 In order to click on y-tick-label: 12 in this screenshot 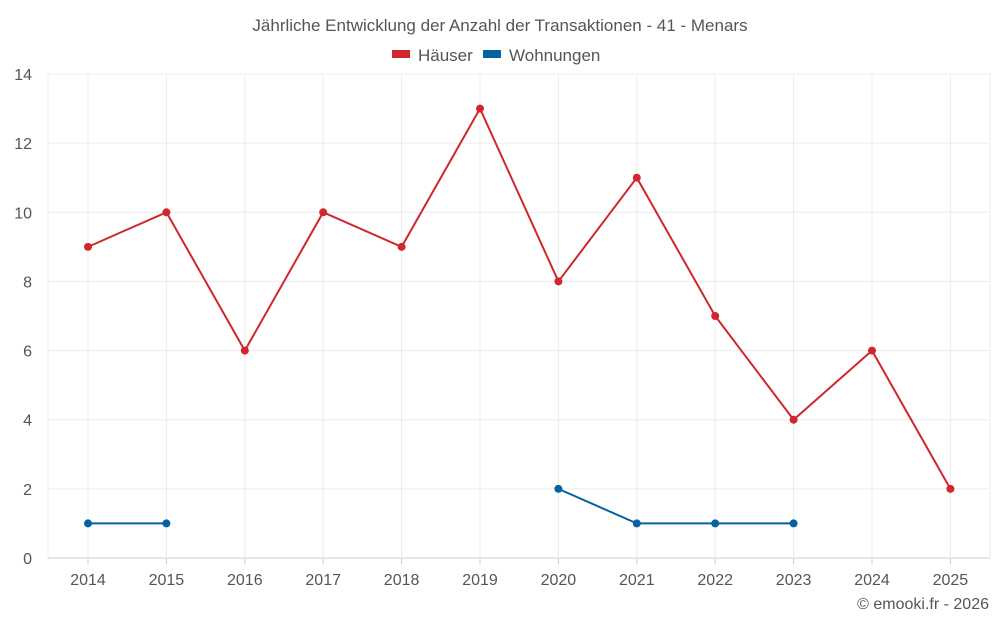, I will do `click(23, 144)`.